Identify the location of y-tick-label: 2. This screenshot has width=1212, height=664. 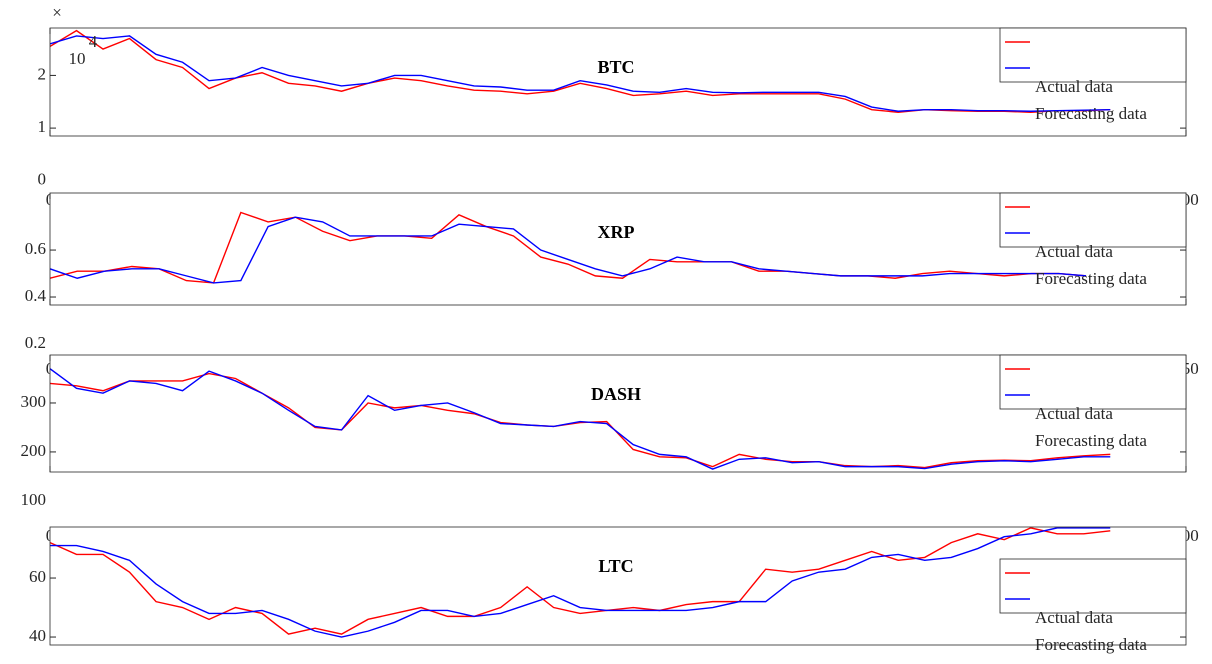
(42, 73).